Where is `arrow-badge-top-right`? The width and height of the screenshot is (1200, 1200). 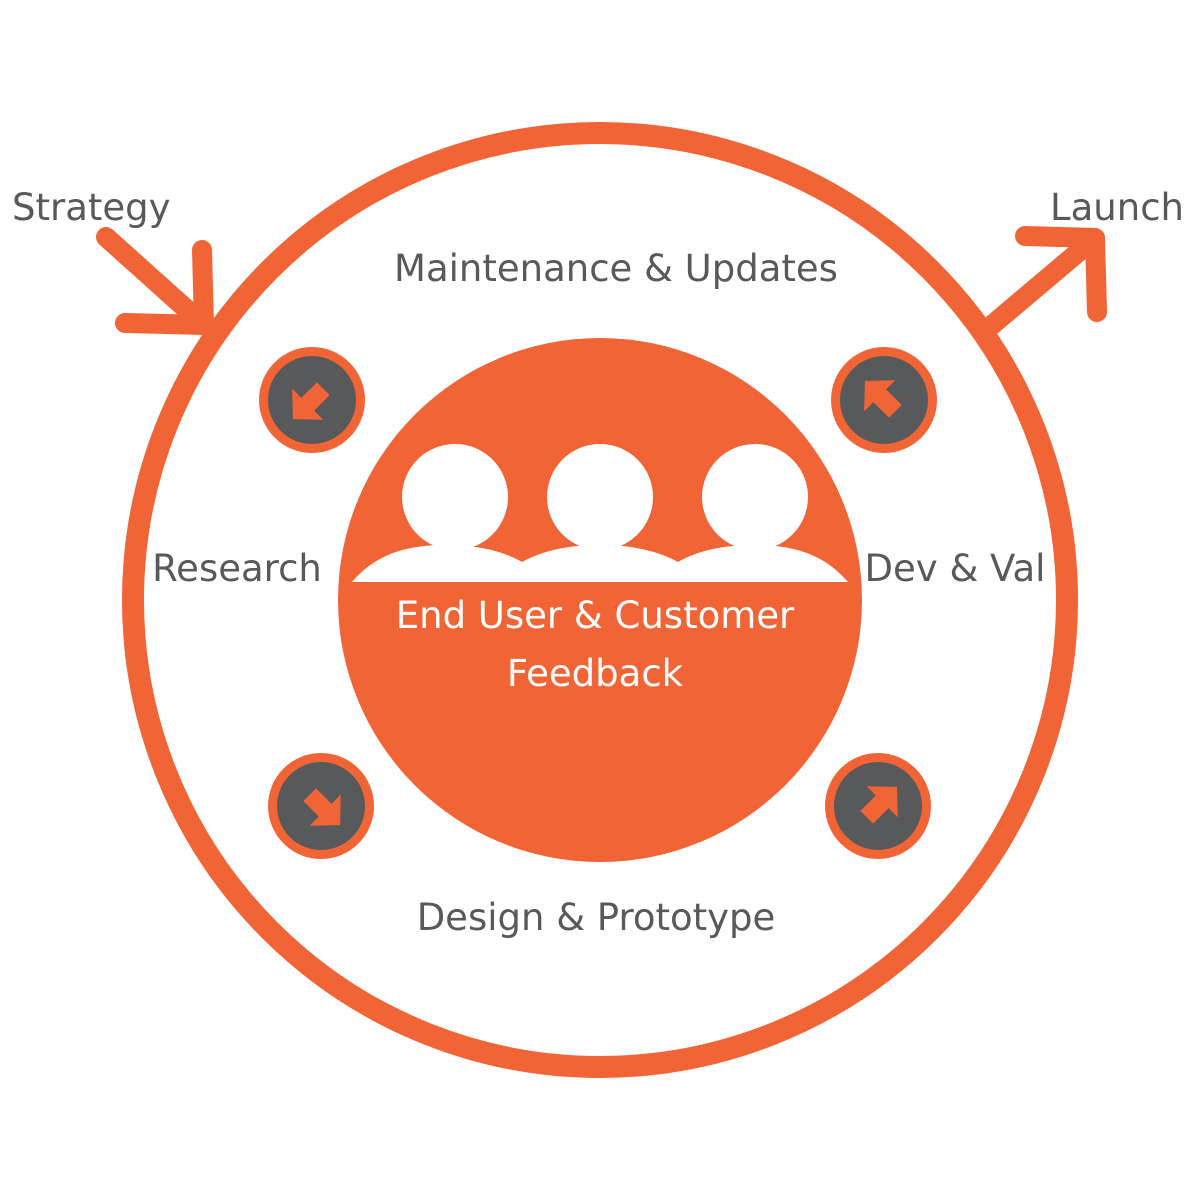 arrow-badge-top-right is located at coordinates (884, 400).